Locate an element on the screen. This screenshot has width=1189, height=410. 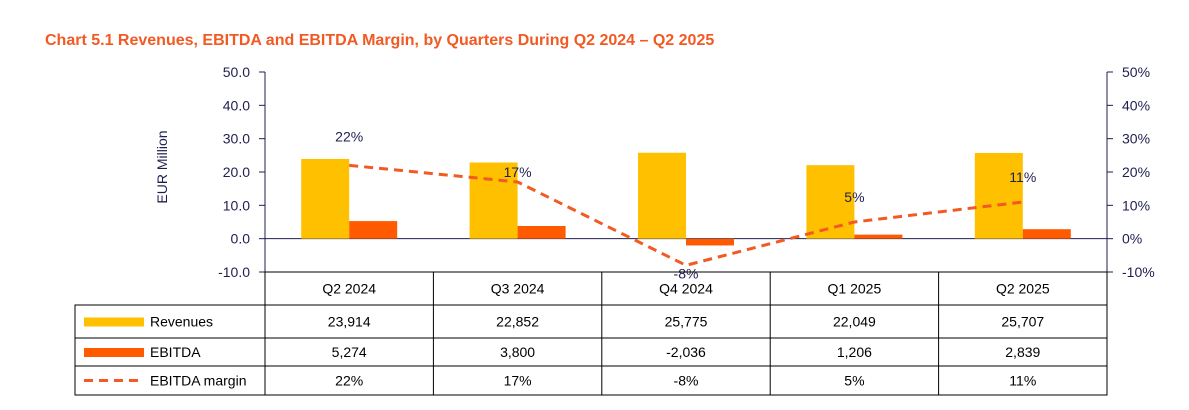
line-ebitda-margin is located at coordinates (686, 215).